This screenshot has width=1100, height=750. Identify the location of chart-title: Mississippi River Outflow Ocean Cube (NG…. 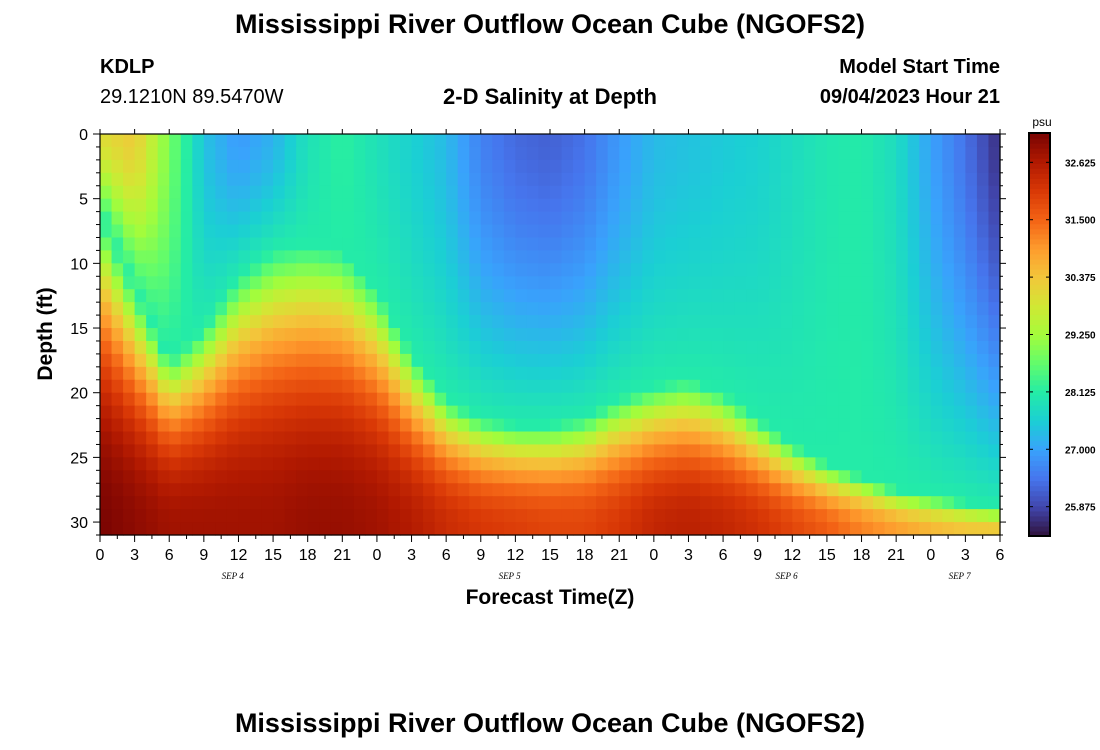
(550, 24).